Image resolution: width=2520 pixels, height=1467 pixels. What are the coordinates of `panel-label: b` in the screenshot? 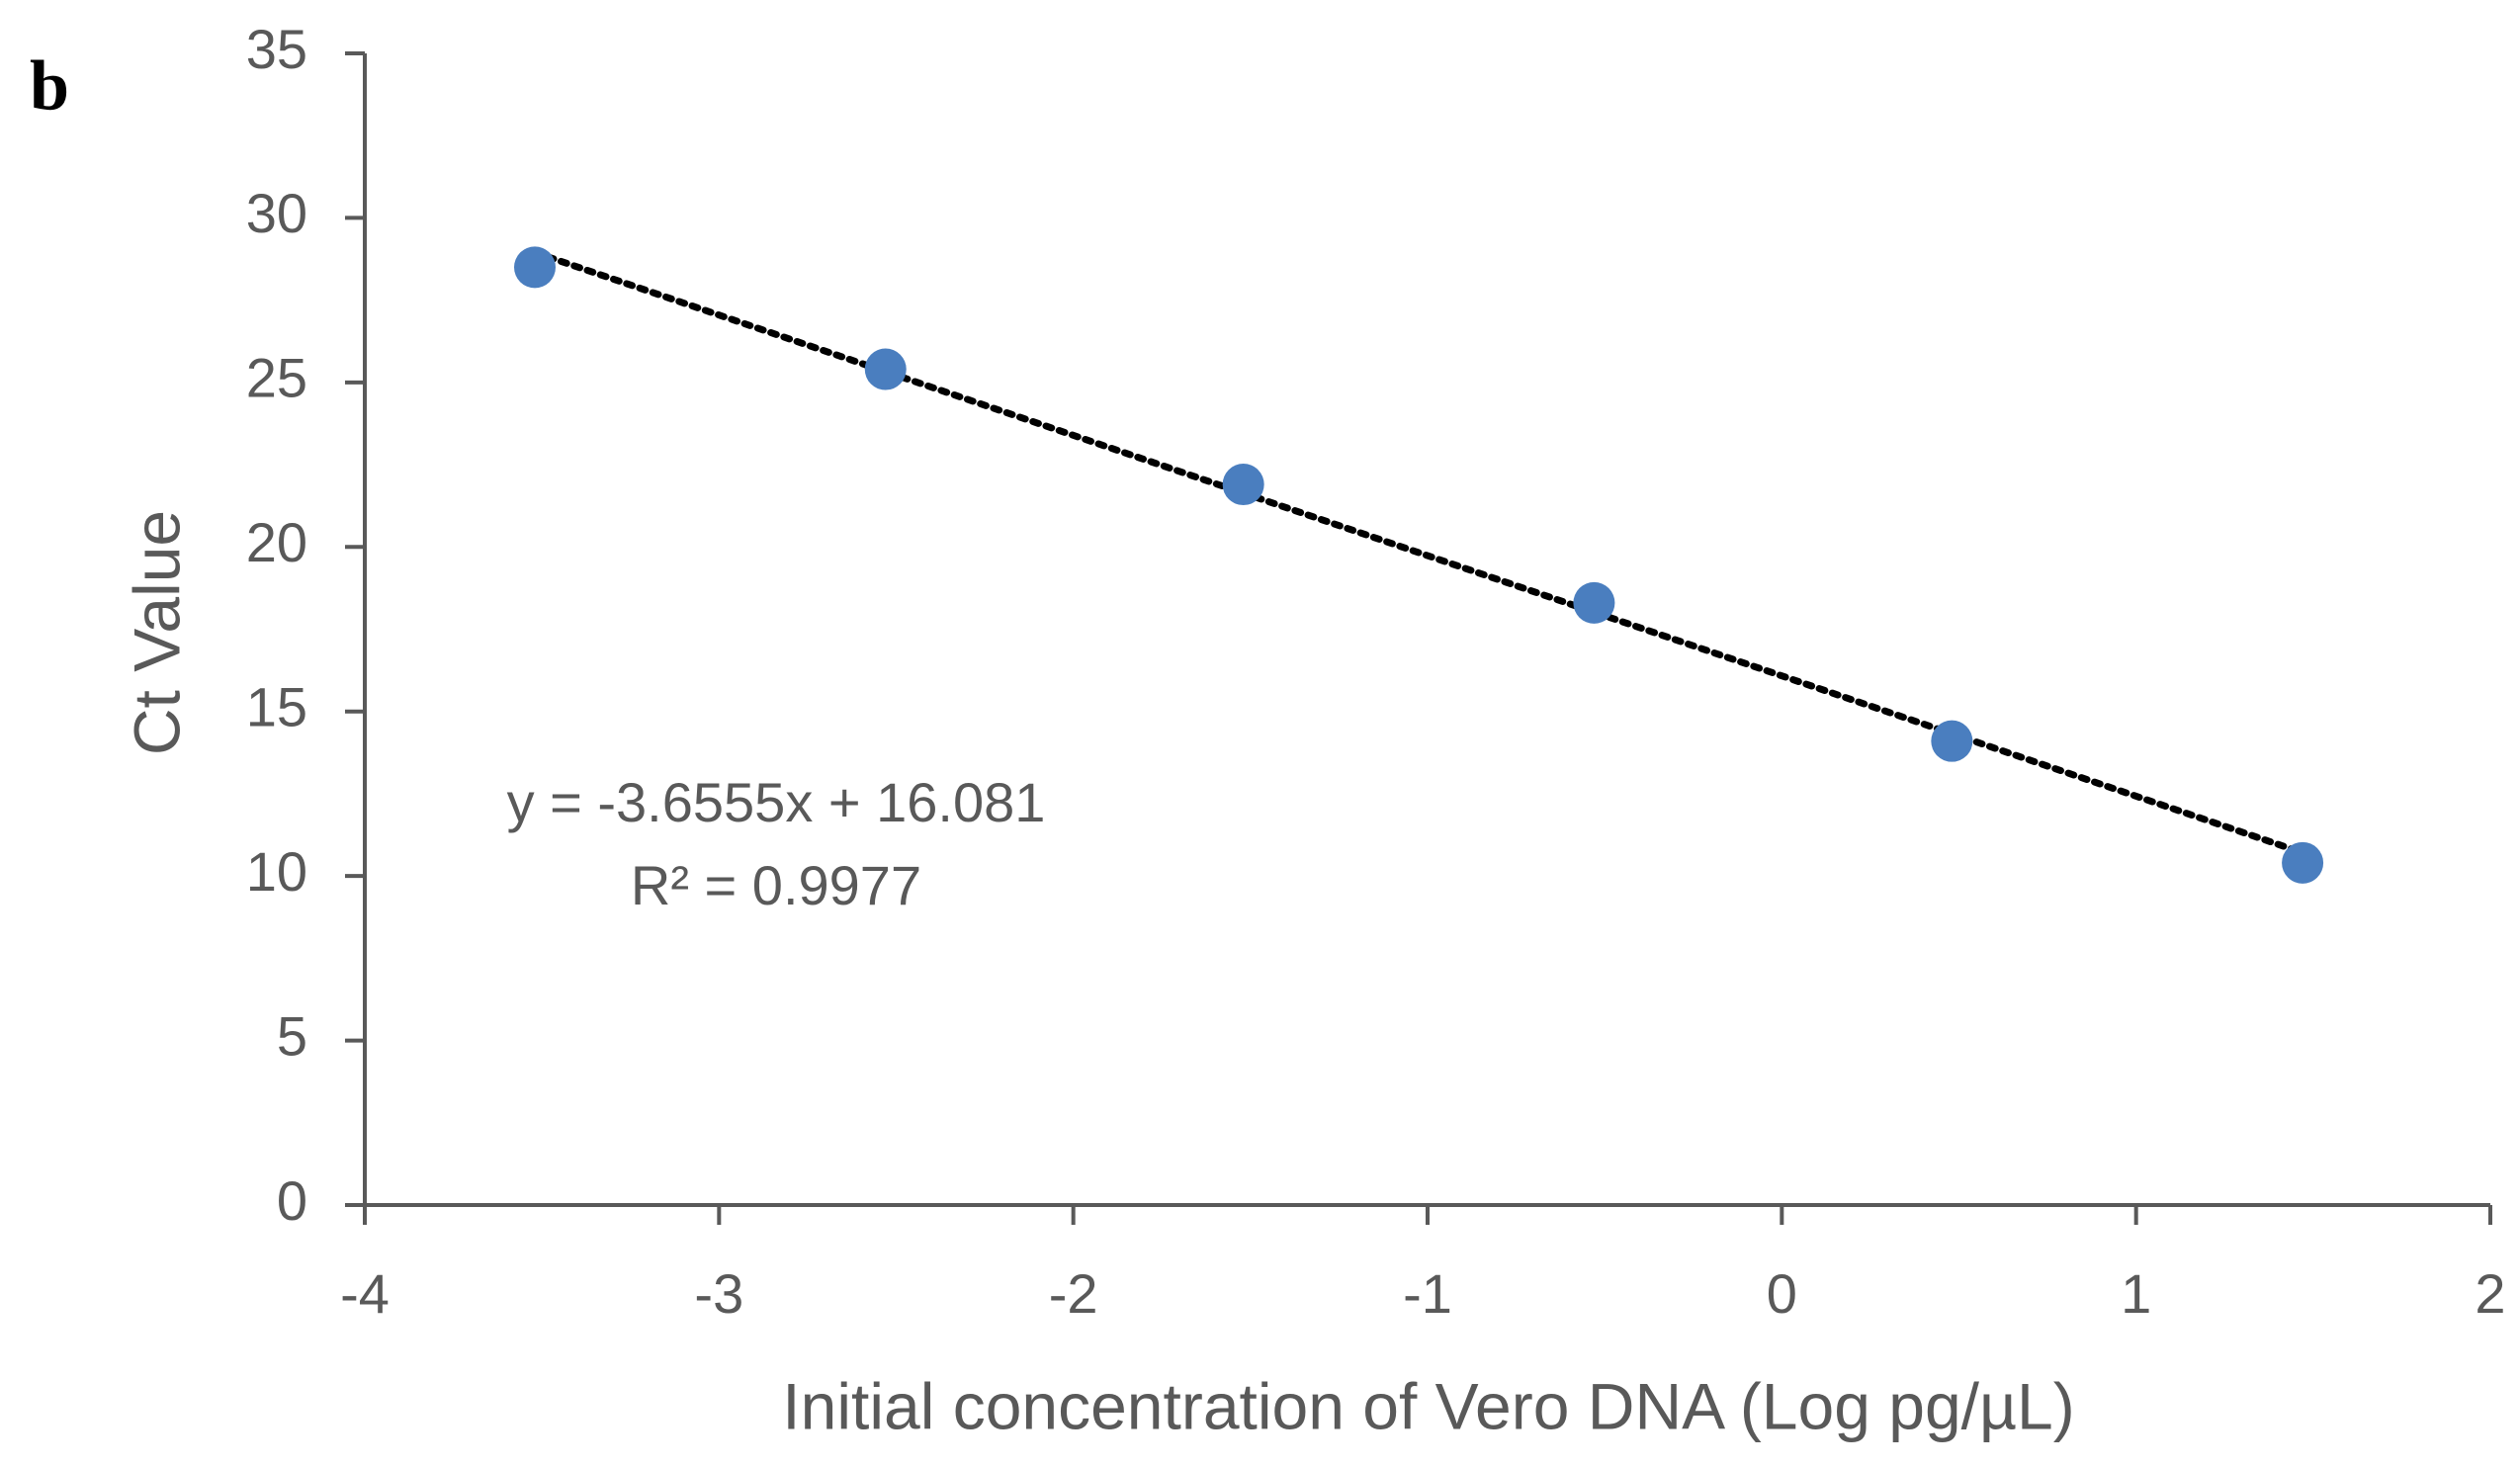 It's located at (49, 86).